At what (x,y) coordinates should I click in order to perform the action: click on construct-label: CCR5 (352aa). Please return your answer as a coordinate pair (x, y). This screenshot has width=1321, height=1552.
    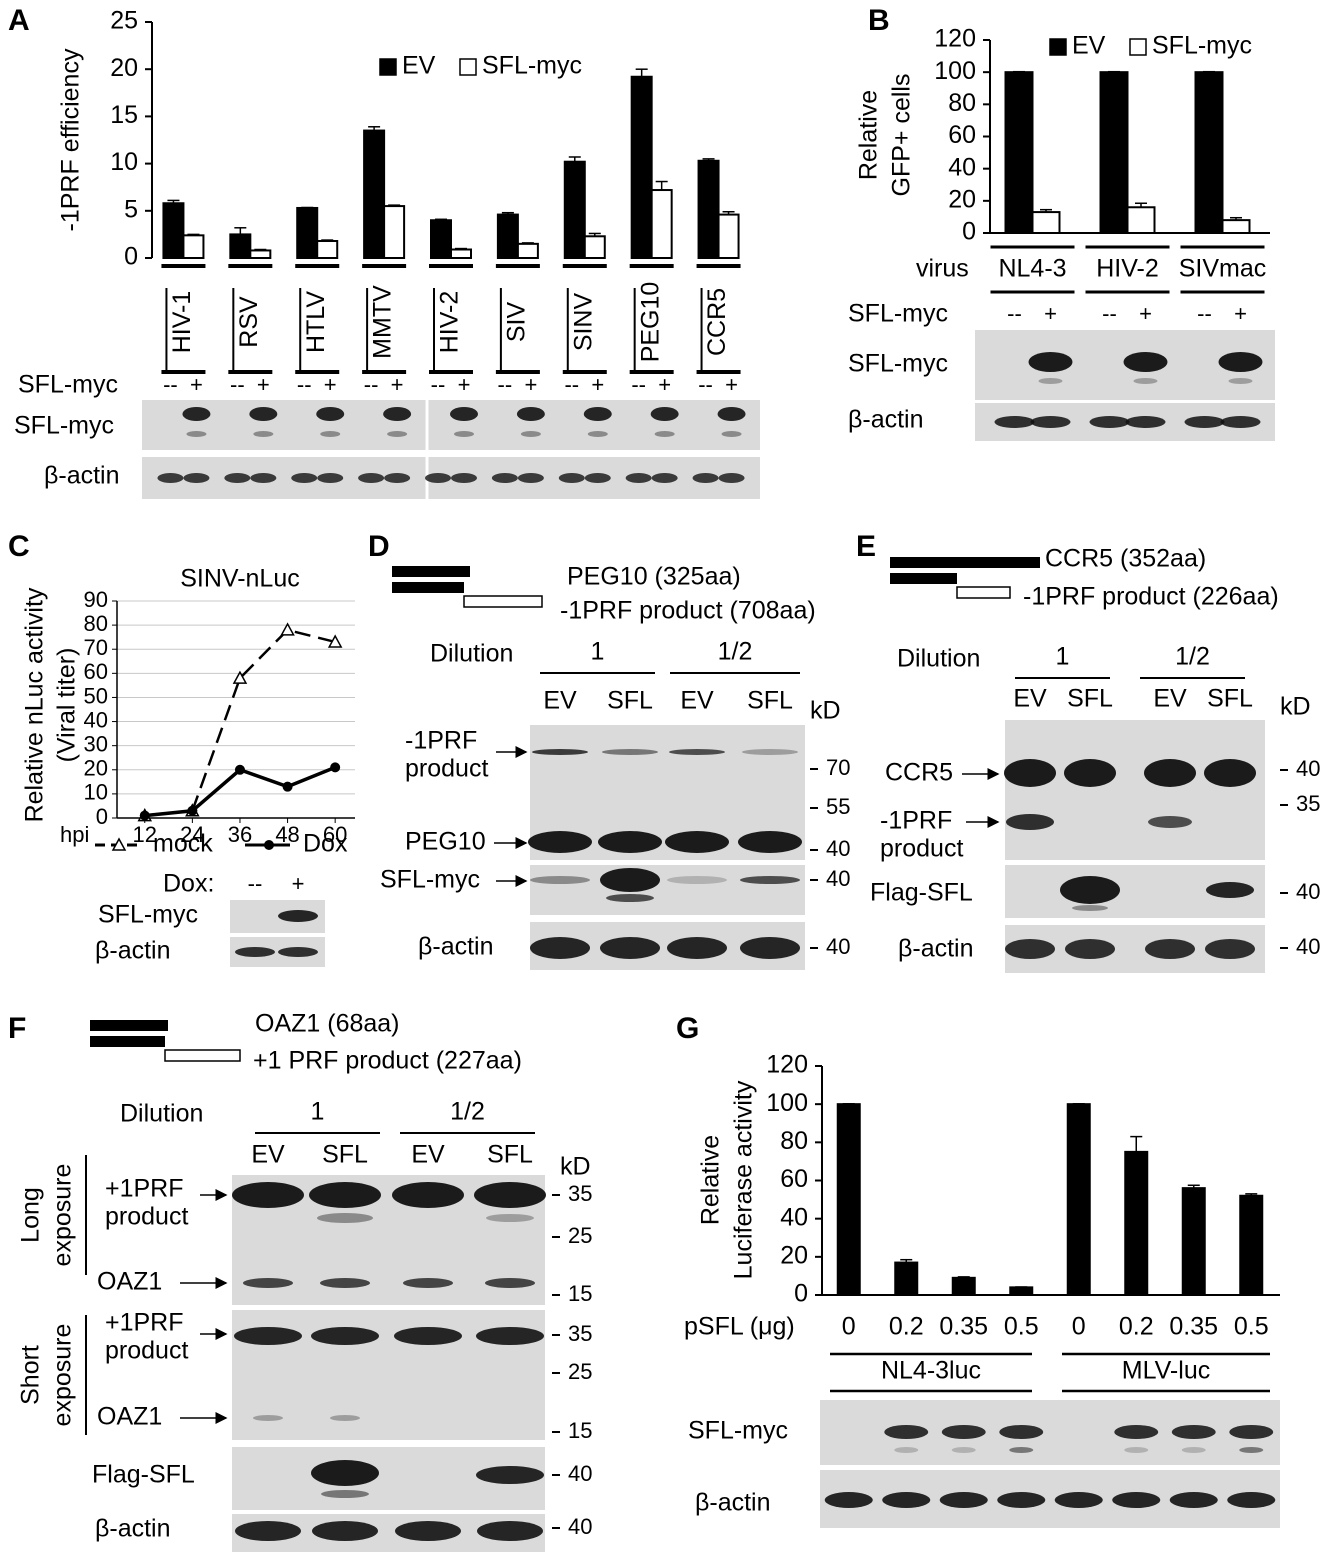
    Looking at the image, I should click on (1125, 559).